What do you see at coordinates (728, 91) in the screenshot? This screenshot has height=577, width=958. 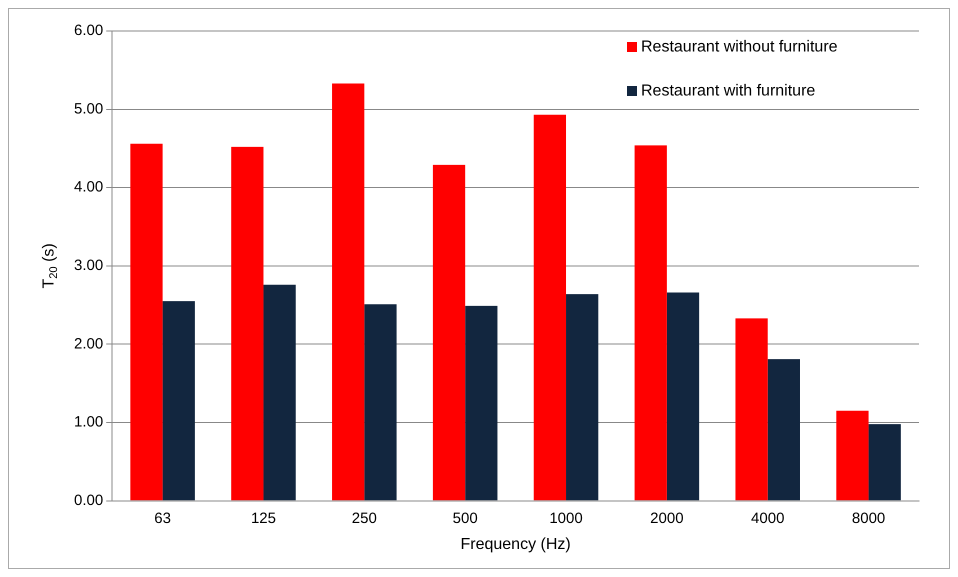 I see `legend-label: Restaurant with furniture` at bounding box center [728, 91].